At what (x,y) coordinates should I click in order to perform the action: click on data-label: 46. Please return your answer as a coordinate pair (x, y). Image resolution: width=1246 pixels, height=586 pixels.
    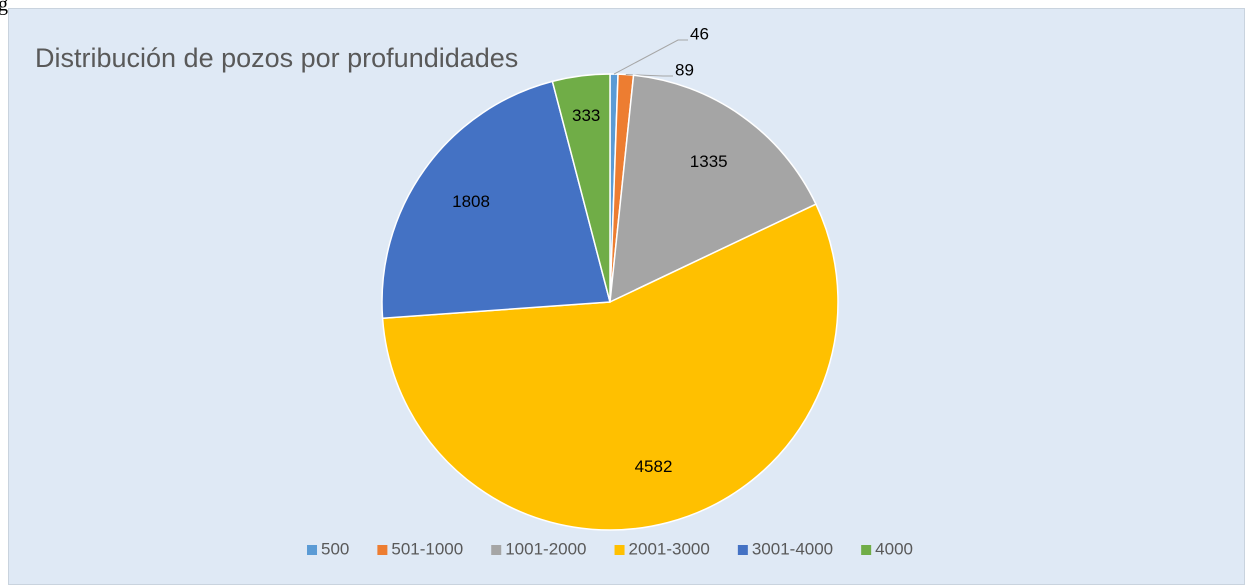
    Looking at the image, I should click on (699, 33).